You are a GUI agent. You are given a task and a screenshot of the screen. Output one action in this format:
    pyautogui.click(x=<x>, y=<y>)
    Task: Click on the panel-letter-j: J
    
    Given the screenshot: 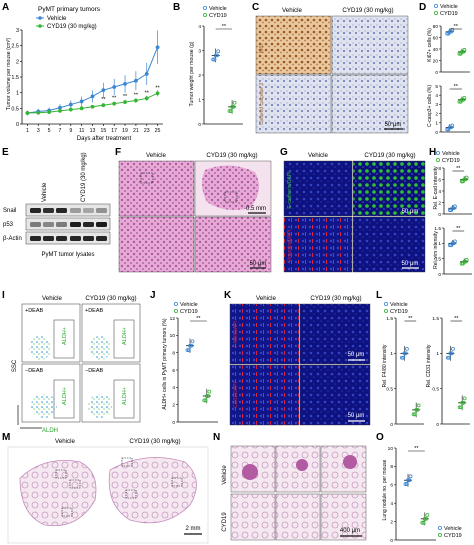 What is the action you would take?
    pyautogui.click(x=153, y=295)
    